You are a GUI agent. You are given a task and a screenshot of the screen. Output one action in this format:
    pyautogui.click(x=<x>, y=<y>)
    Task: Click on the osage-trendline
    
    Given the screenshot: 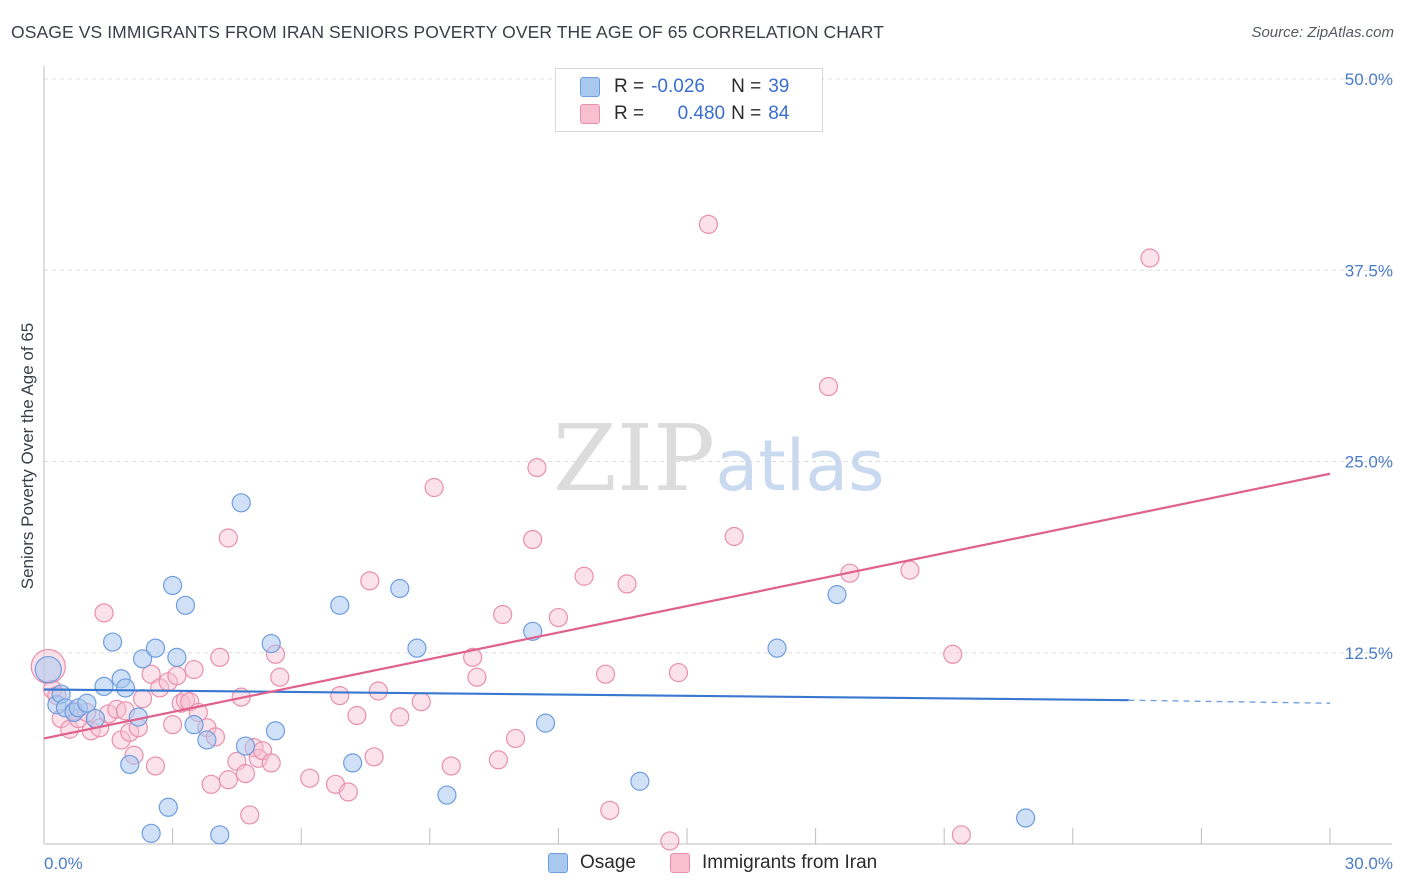 What is the action you would take?
    pyautogui.click(x=586, y=695)
    